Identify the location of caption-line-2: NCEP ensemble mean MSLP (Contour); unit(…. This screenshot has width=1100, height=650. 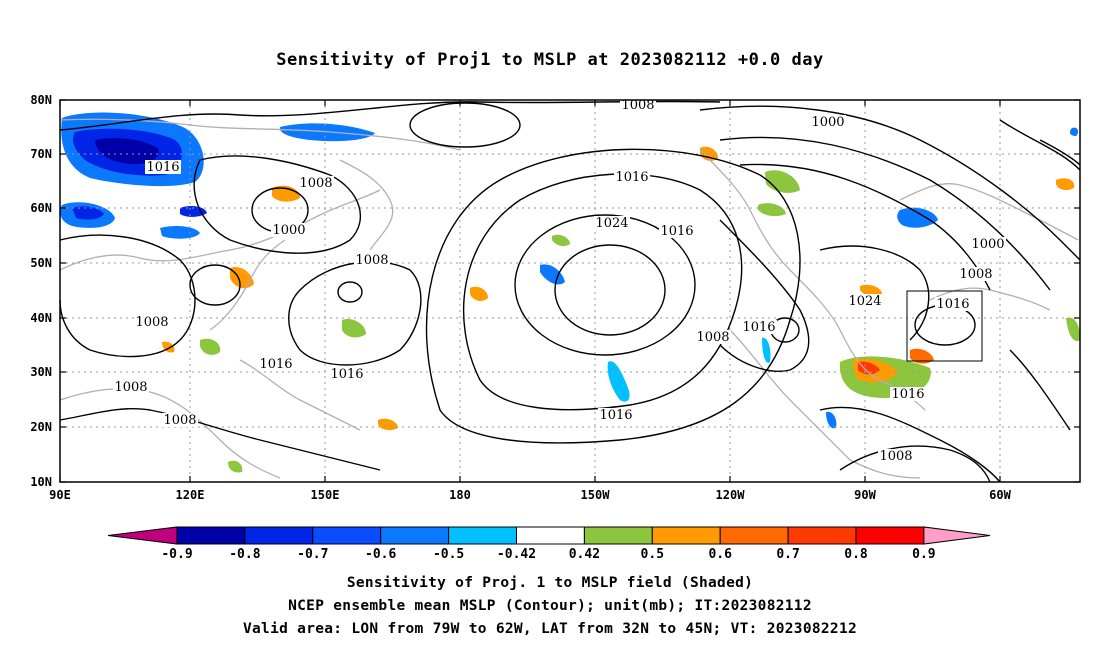
(550, 606).